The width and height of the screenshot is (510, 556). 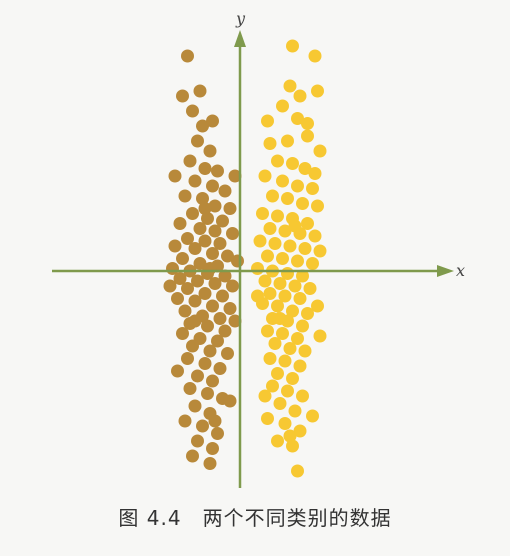 I want to click on figure-caption: 图 4.4 两个不同类别的数据, so click(x=255, y=518).